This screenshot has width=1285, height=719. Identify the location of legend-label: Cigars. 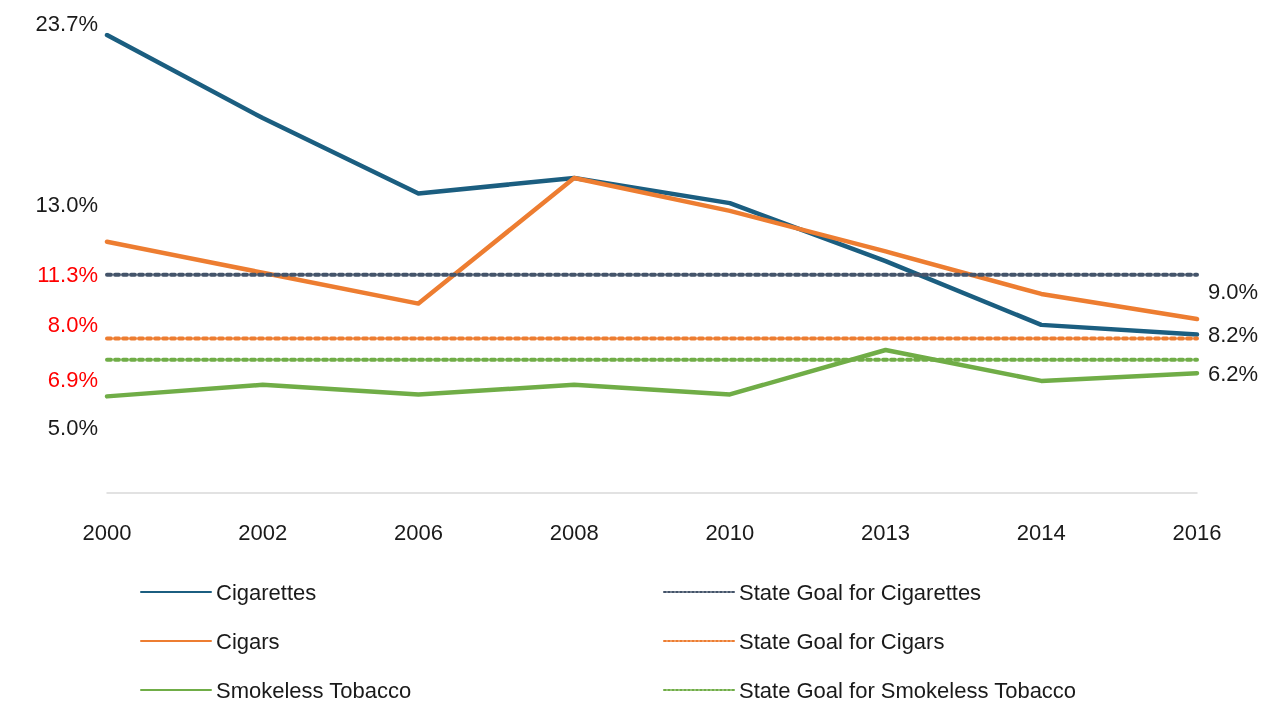
(248, 641).